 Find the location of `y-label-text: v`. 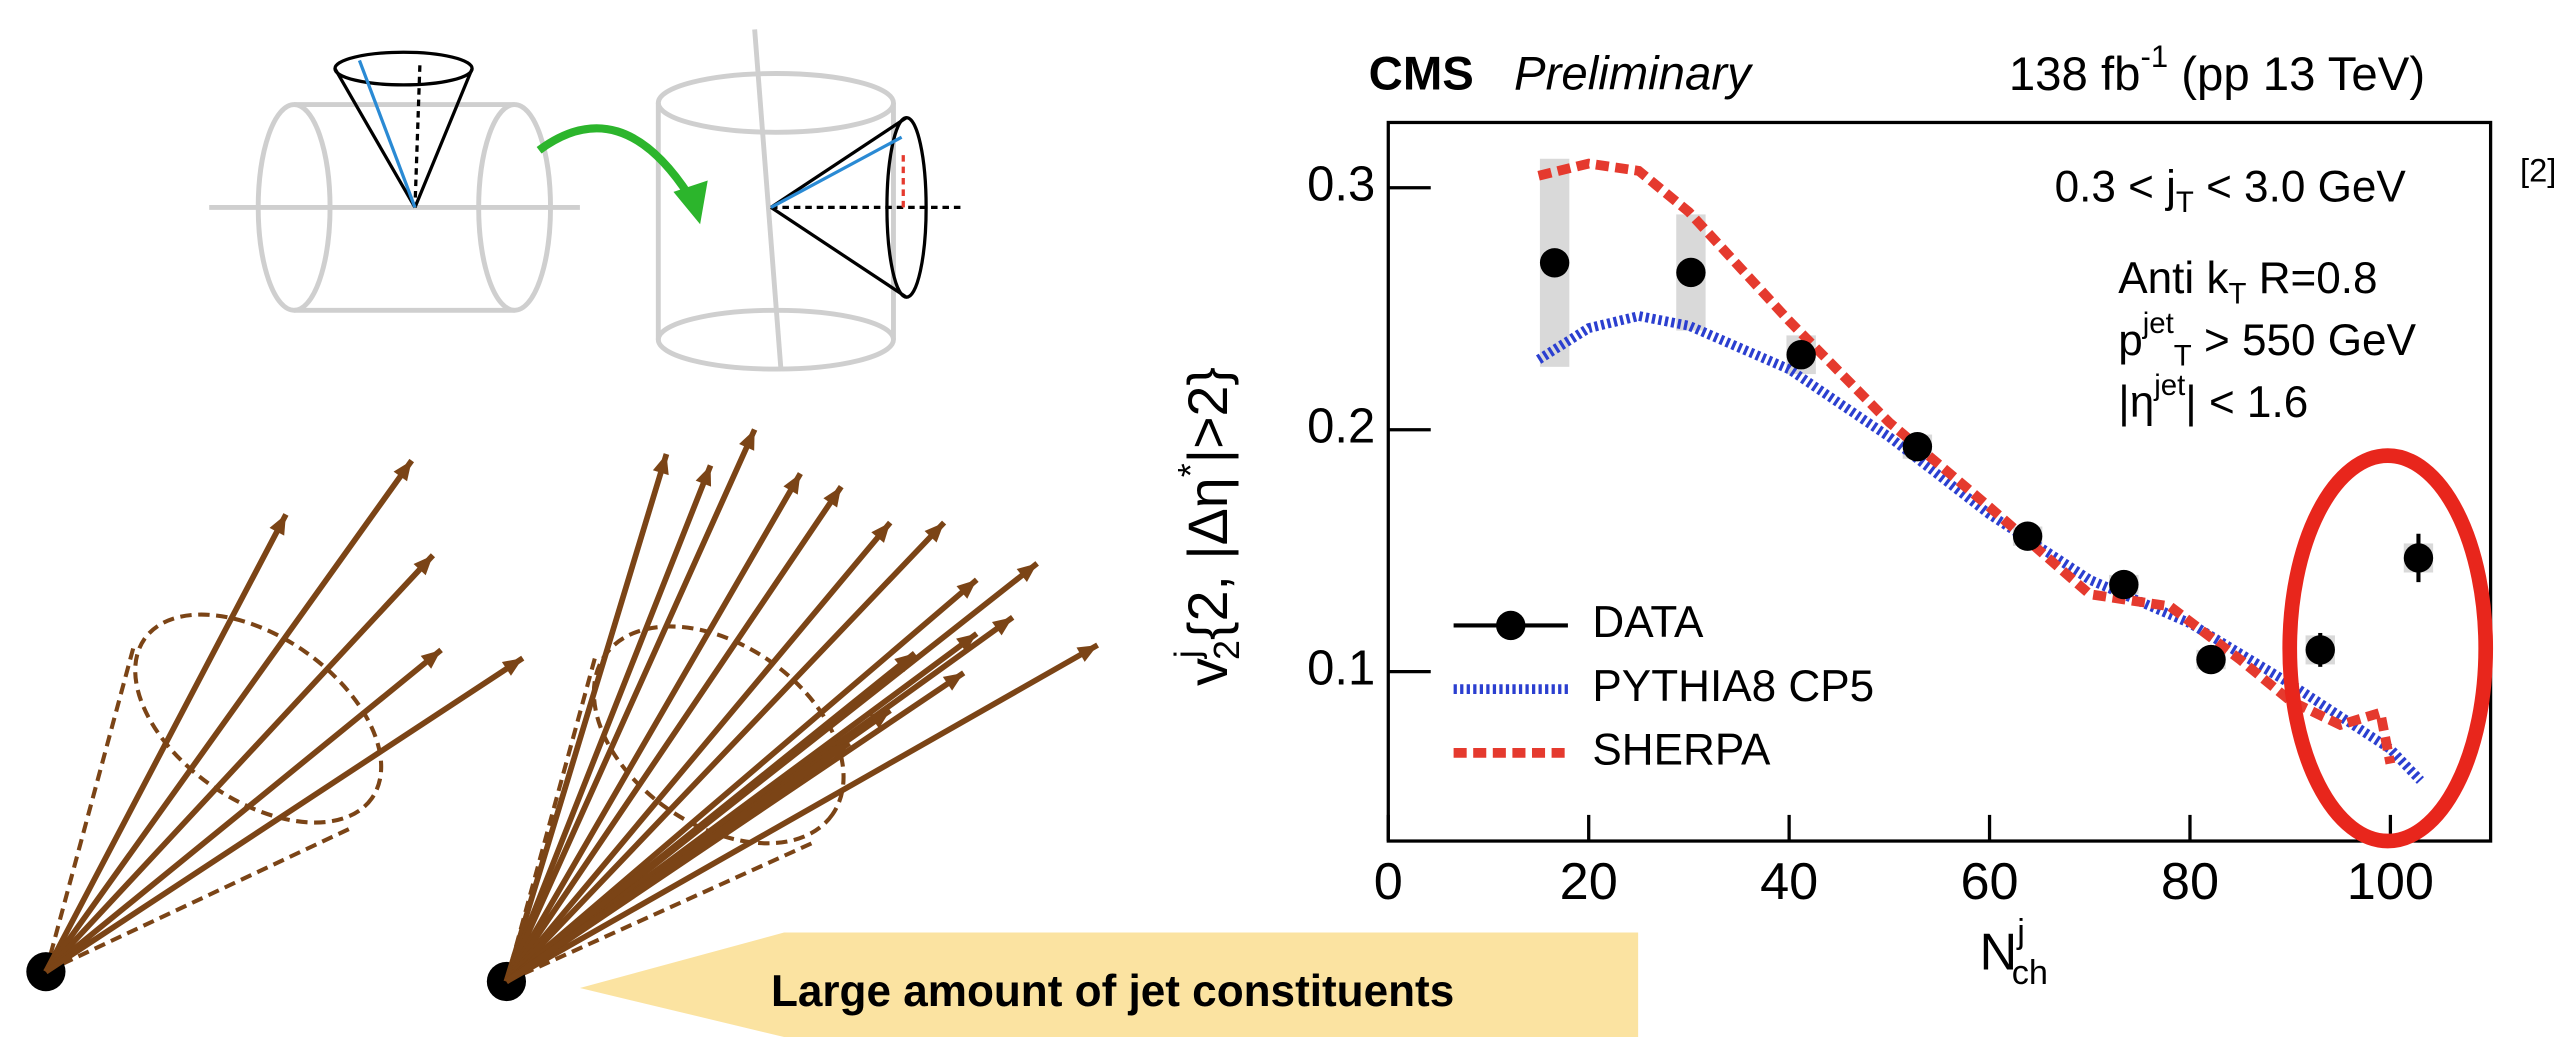

y-label-text: v is located at coordinates (1208, 672).